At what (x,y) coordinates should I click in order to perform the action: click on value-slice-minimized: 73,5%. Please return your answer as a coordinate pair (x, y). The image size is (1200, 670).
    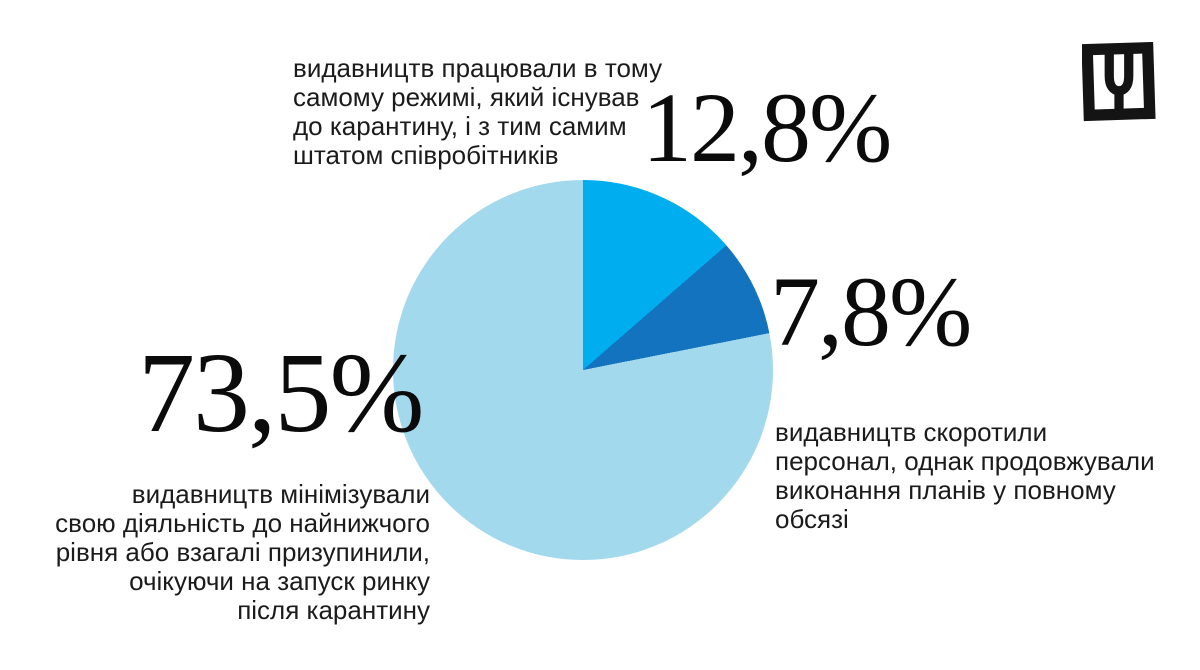
    Looking at the image, I should click on (281, 392).